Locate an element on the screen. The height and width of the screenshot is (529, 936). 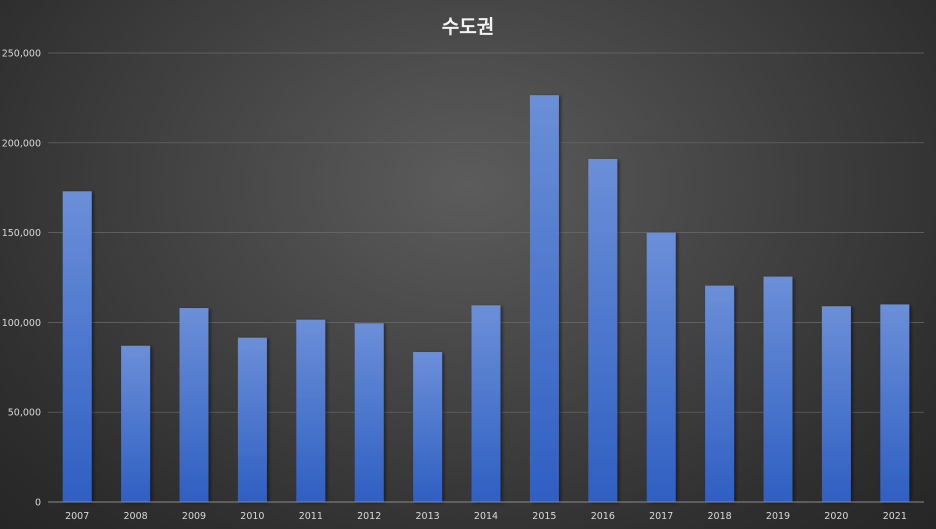
bar-2007 is located at coordinates (77, 347).